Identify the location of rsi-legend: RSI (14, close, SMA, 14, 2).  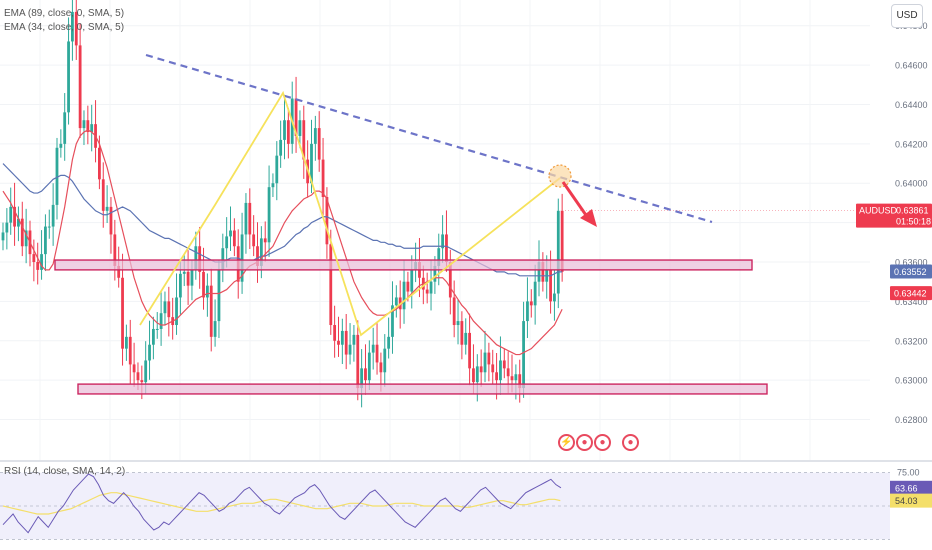
(65, 471).